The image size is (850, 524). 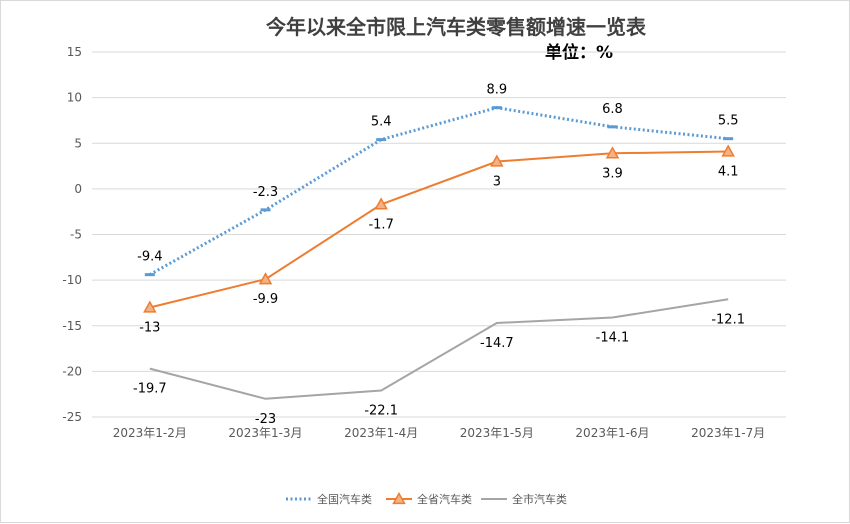 What do you see at coordinates (456, 27) in the screenshot?
I see `chart-title: 今年以来全市限上汽车类零售额增速一览表` at bounding box center [456, 27].